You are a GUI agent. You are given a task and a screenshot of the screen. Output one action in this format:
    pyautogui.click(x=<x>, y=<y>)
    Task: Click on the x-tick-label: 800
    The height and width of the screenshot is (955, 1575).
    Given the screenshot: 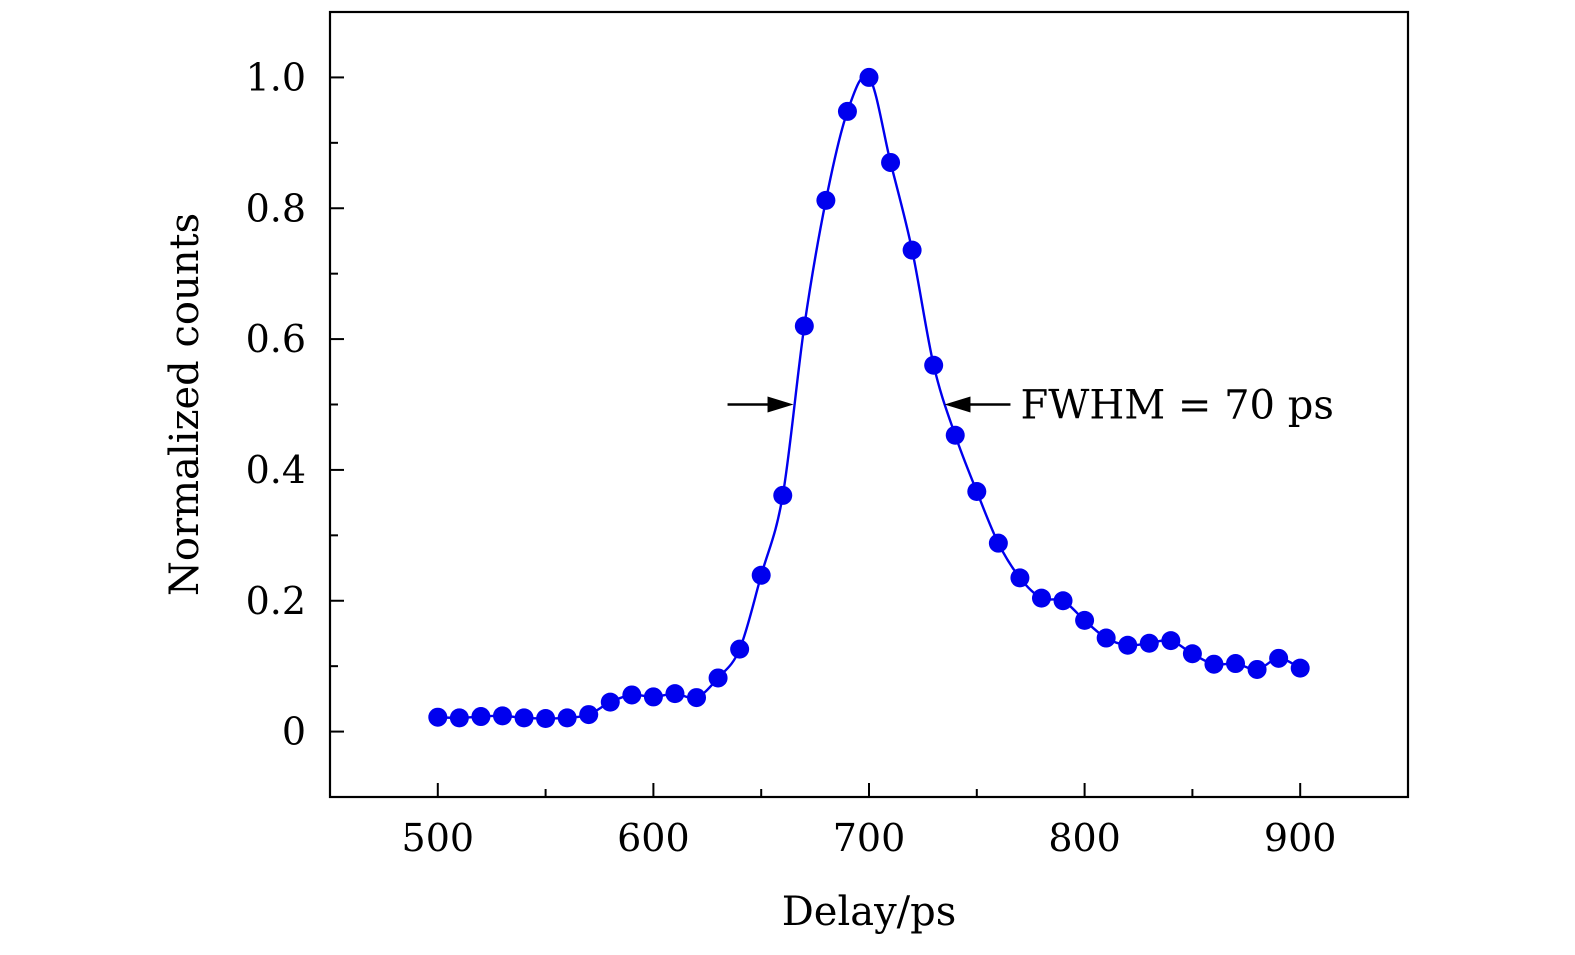 What is the action you would take?
    pyautogui.click(x=1084, y=838)
    